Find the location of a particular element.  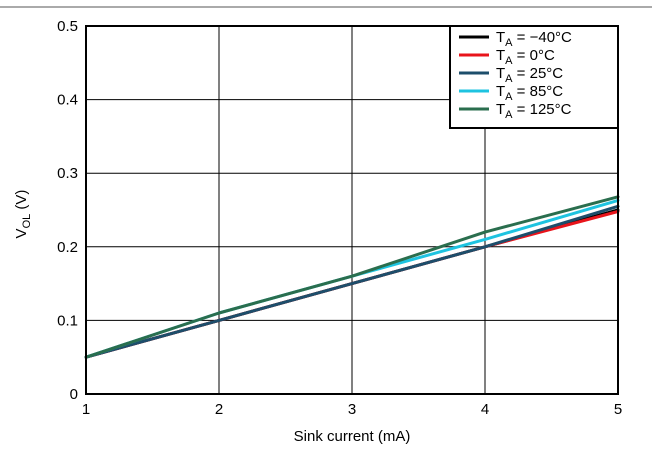

y-tick-label: 0.4 is located at coordinates (67, 100).